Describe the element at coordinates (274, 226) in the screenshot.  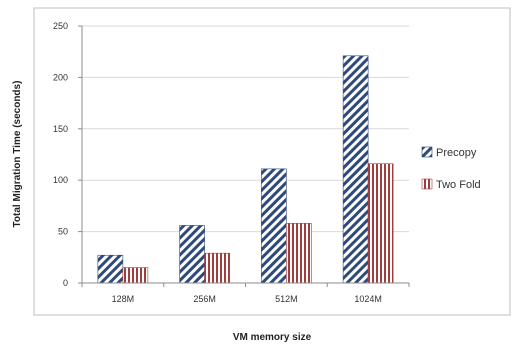
I see `bar-precopy-512m` at that location.